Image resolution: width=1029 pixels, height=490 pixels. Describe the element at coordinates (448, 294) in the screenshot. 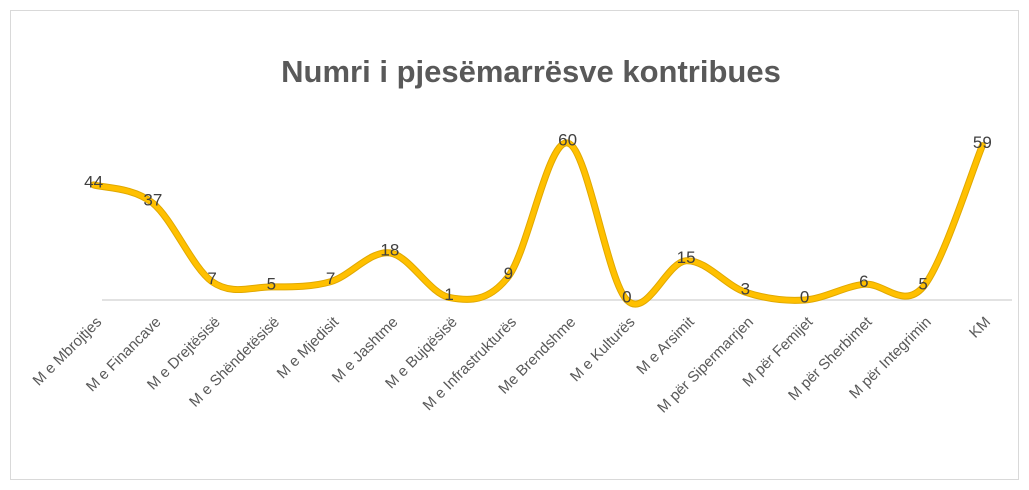

I see `data-label: 1` at that location.